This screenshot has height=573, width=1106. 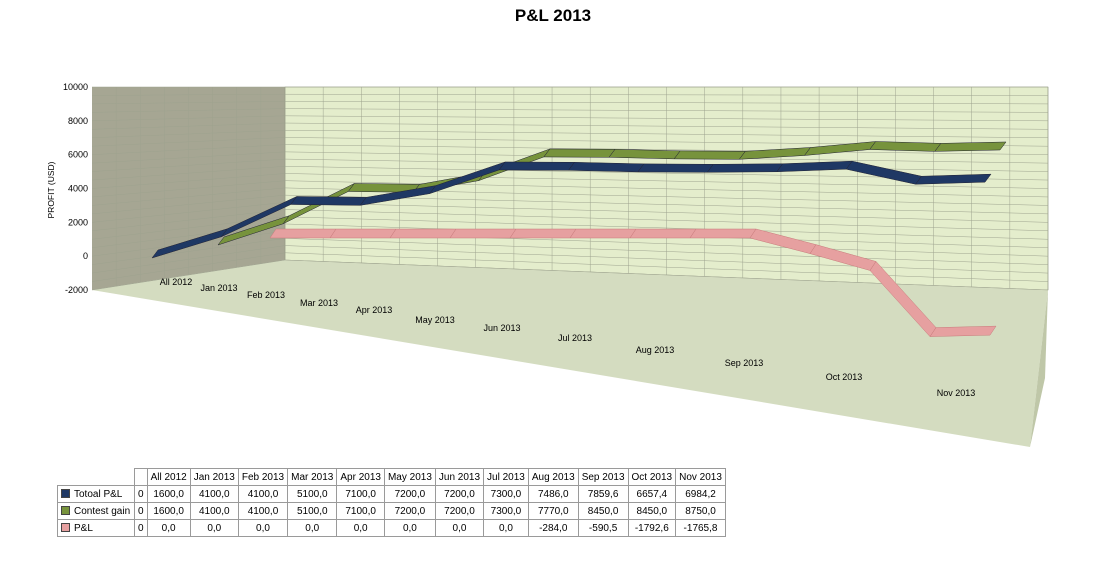 What do you see at coordinates (319, 303) in the screenshot?
I see `x-tick-label: Mar 2013` at bounding box center [319, 303].